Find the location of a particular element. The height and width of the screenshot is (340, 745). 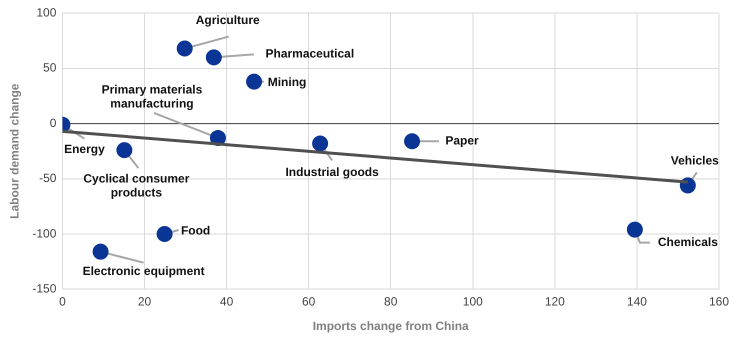

annotation: Primary materials manufacturing is located at coordinates (152, 96).